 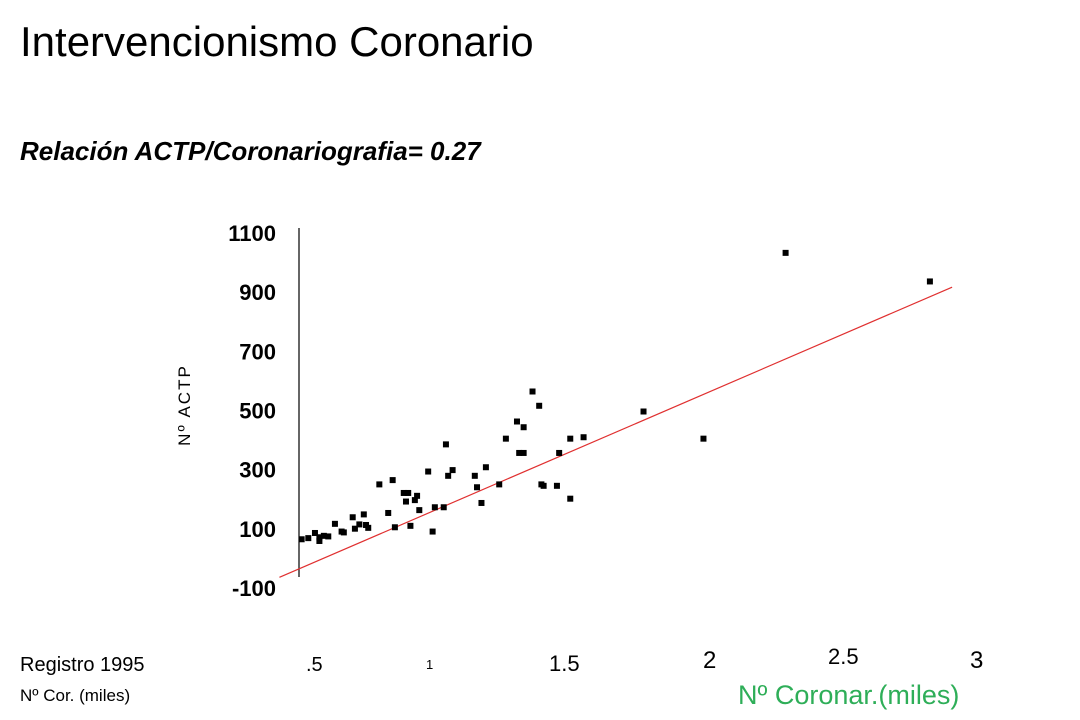 What do you see at coordinates (257, 470) in the screenshot?
I see `y-tick-label: 300` at bounding box center [257, 470].